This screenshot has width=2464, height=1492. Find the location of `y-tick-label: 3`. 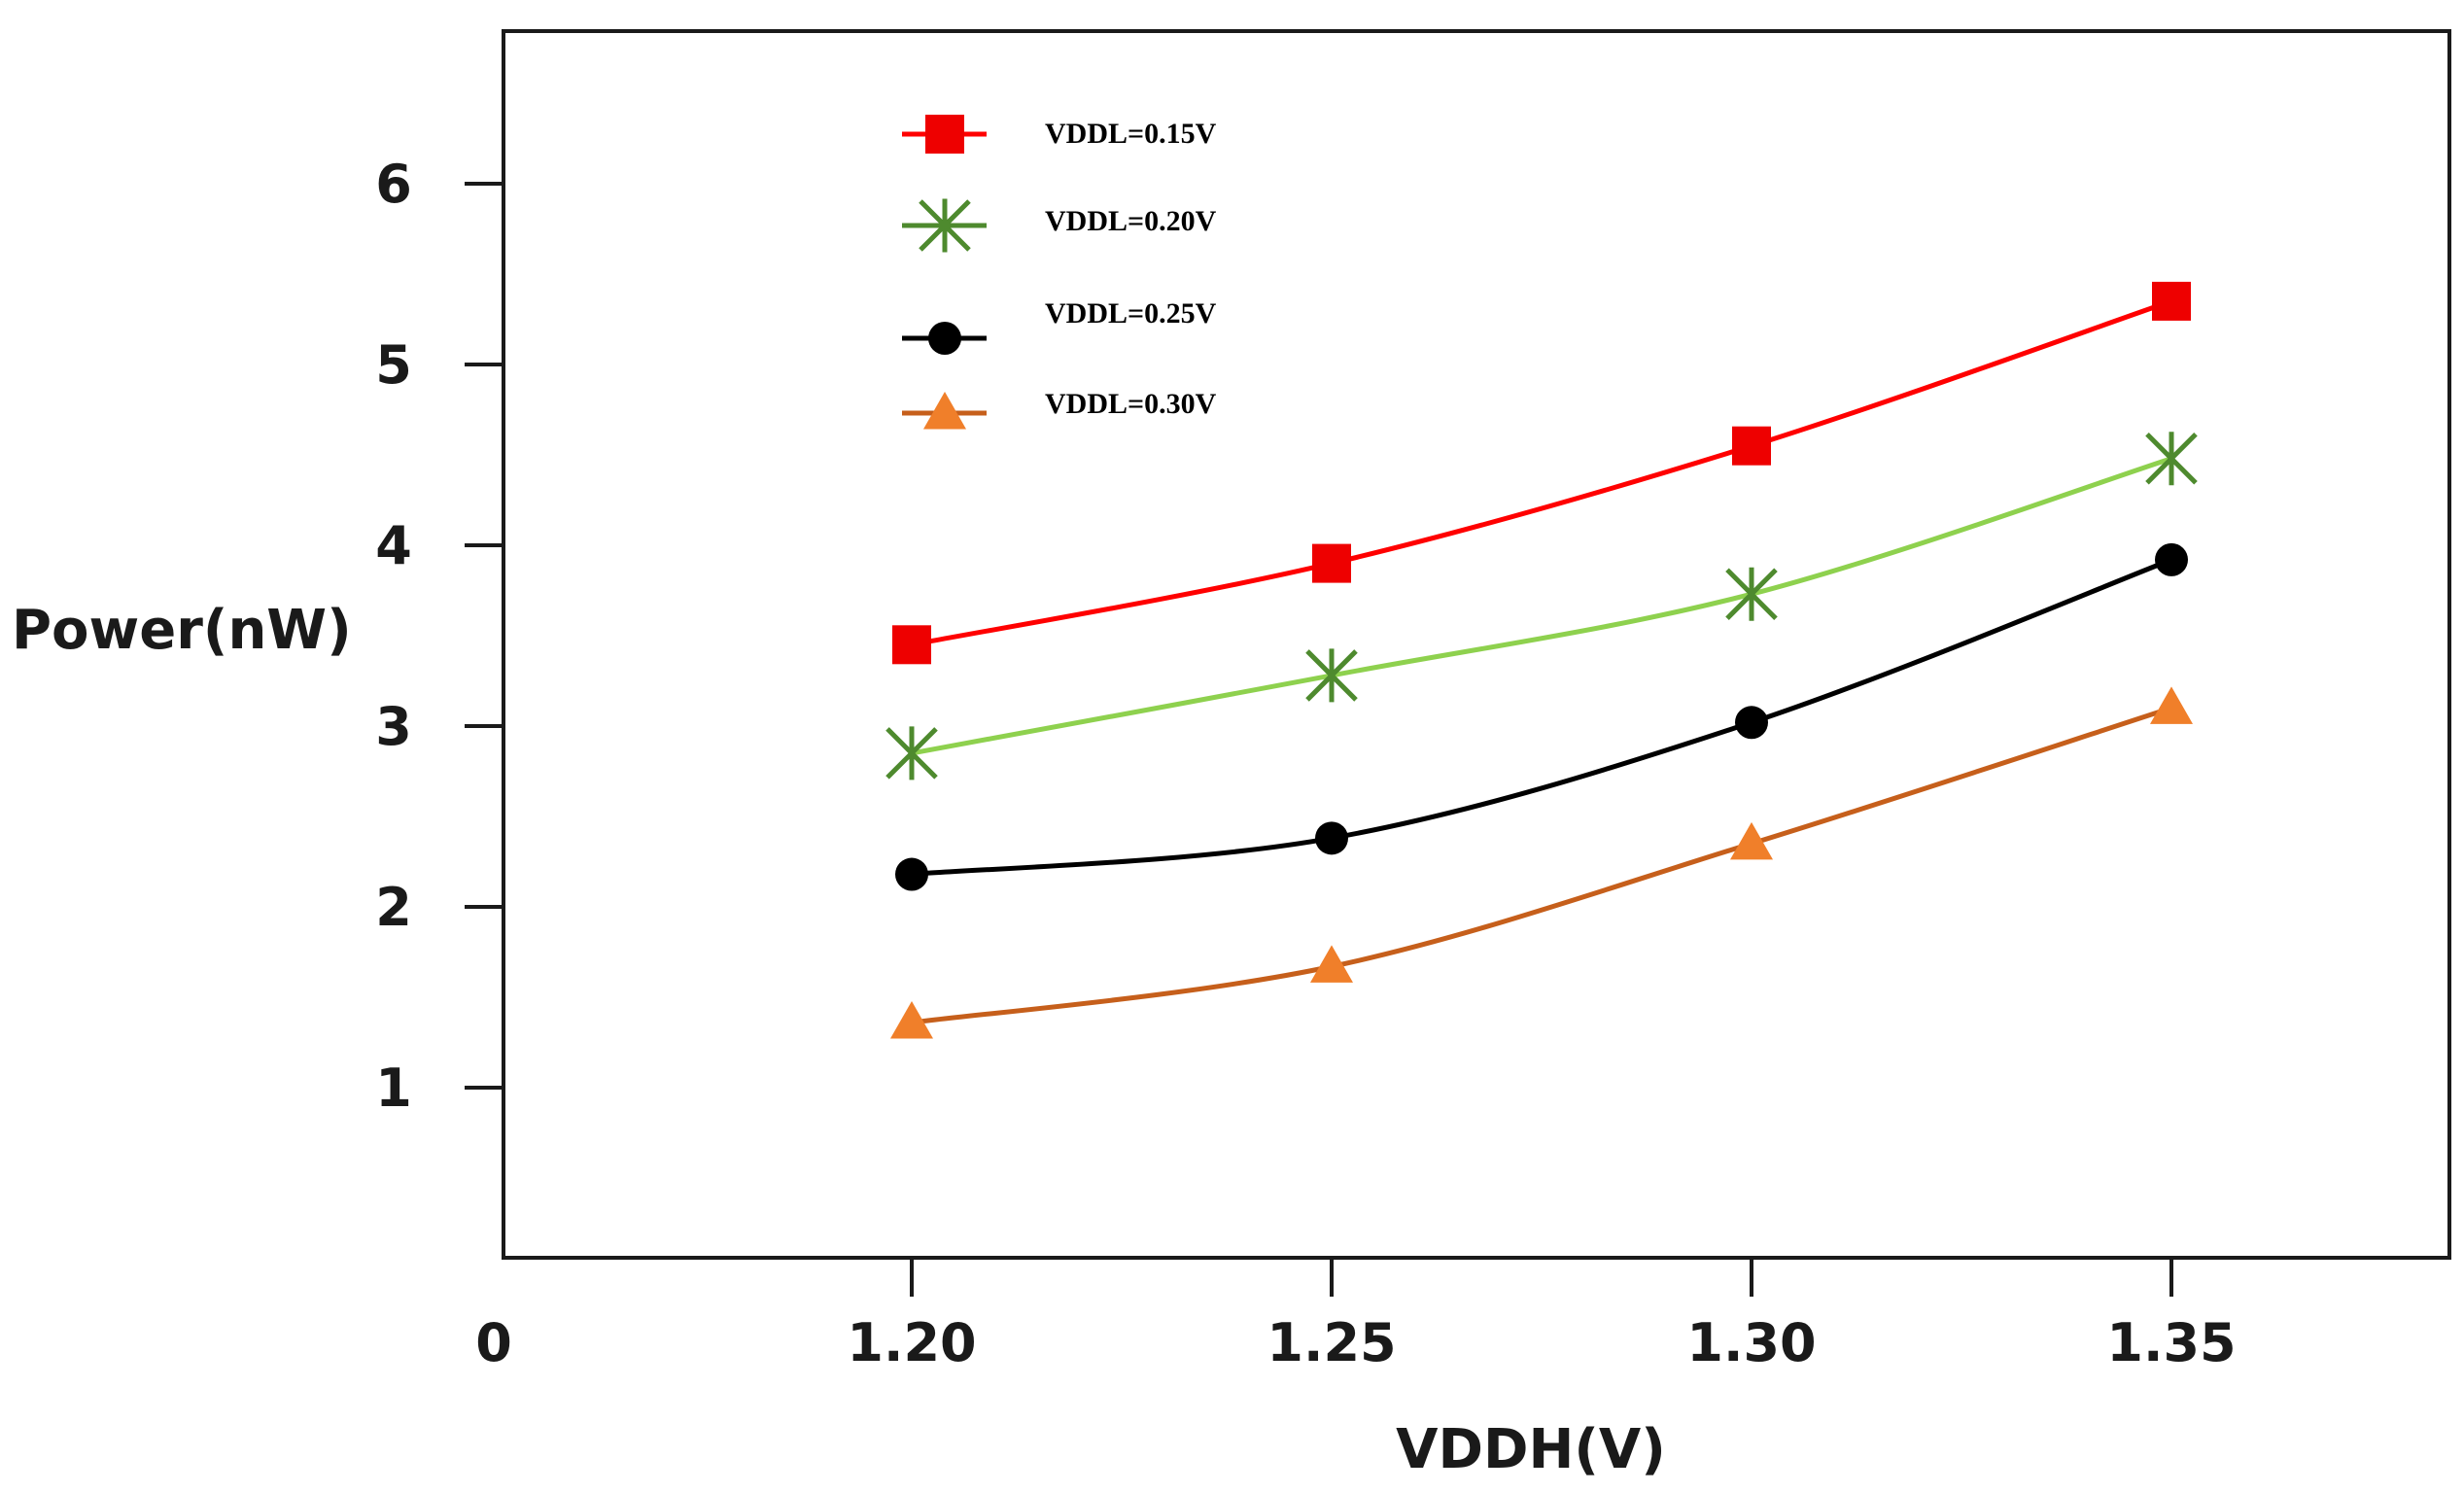

y-tick-label: 3 is located at coordinates (394, 726).